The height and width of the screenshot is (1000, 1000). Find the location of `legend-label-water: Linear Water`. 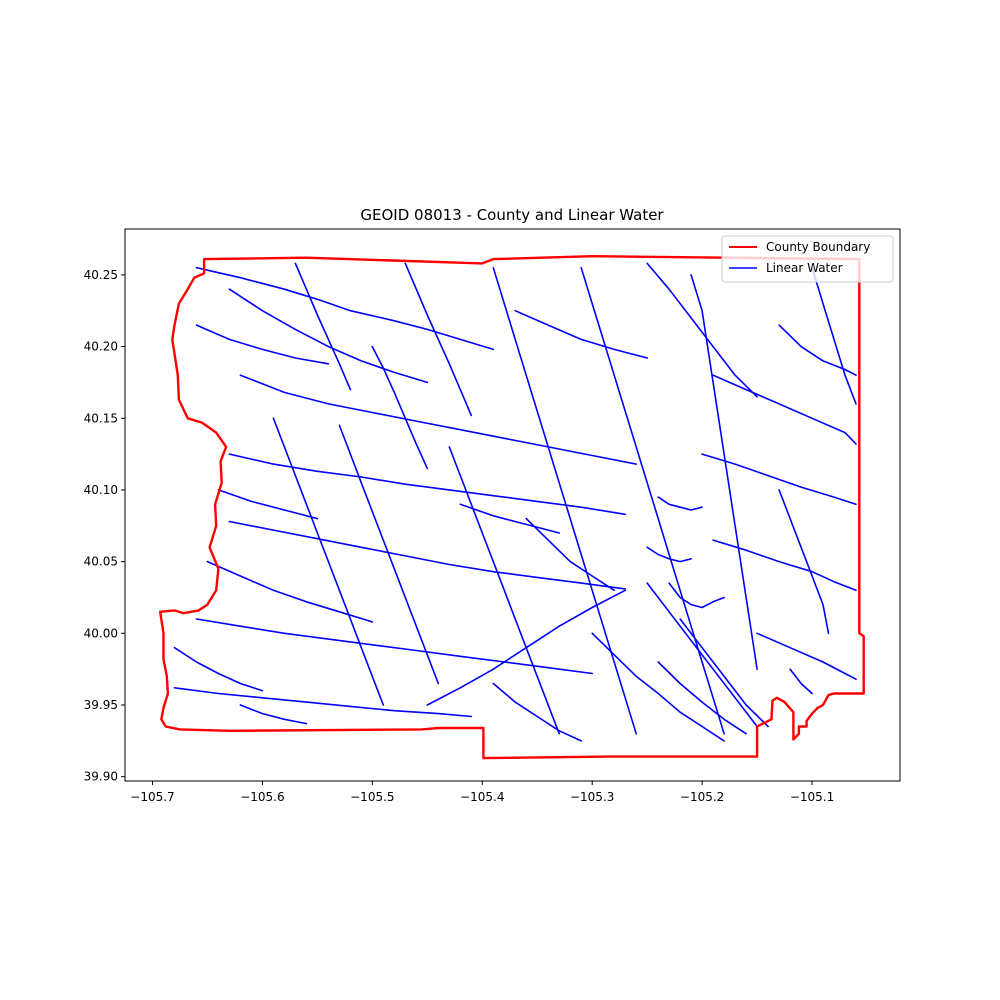

legend-label-water: Linear Water is located at coordinates (804, 268).